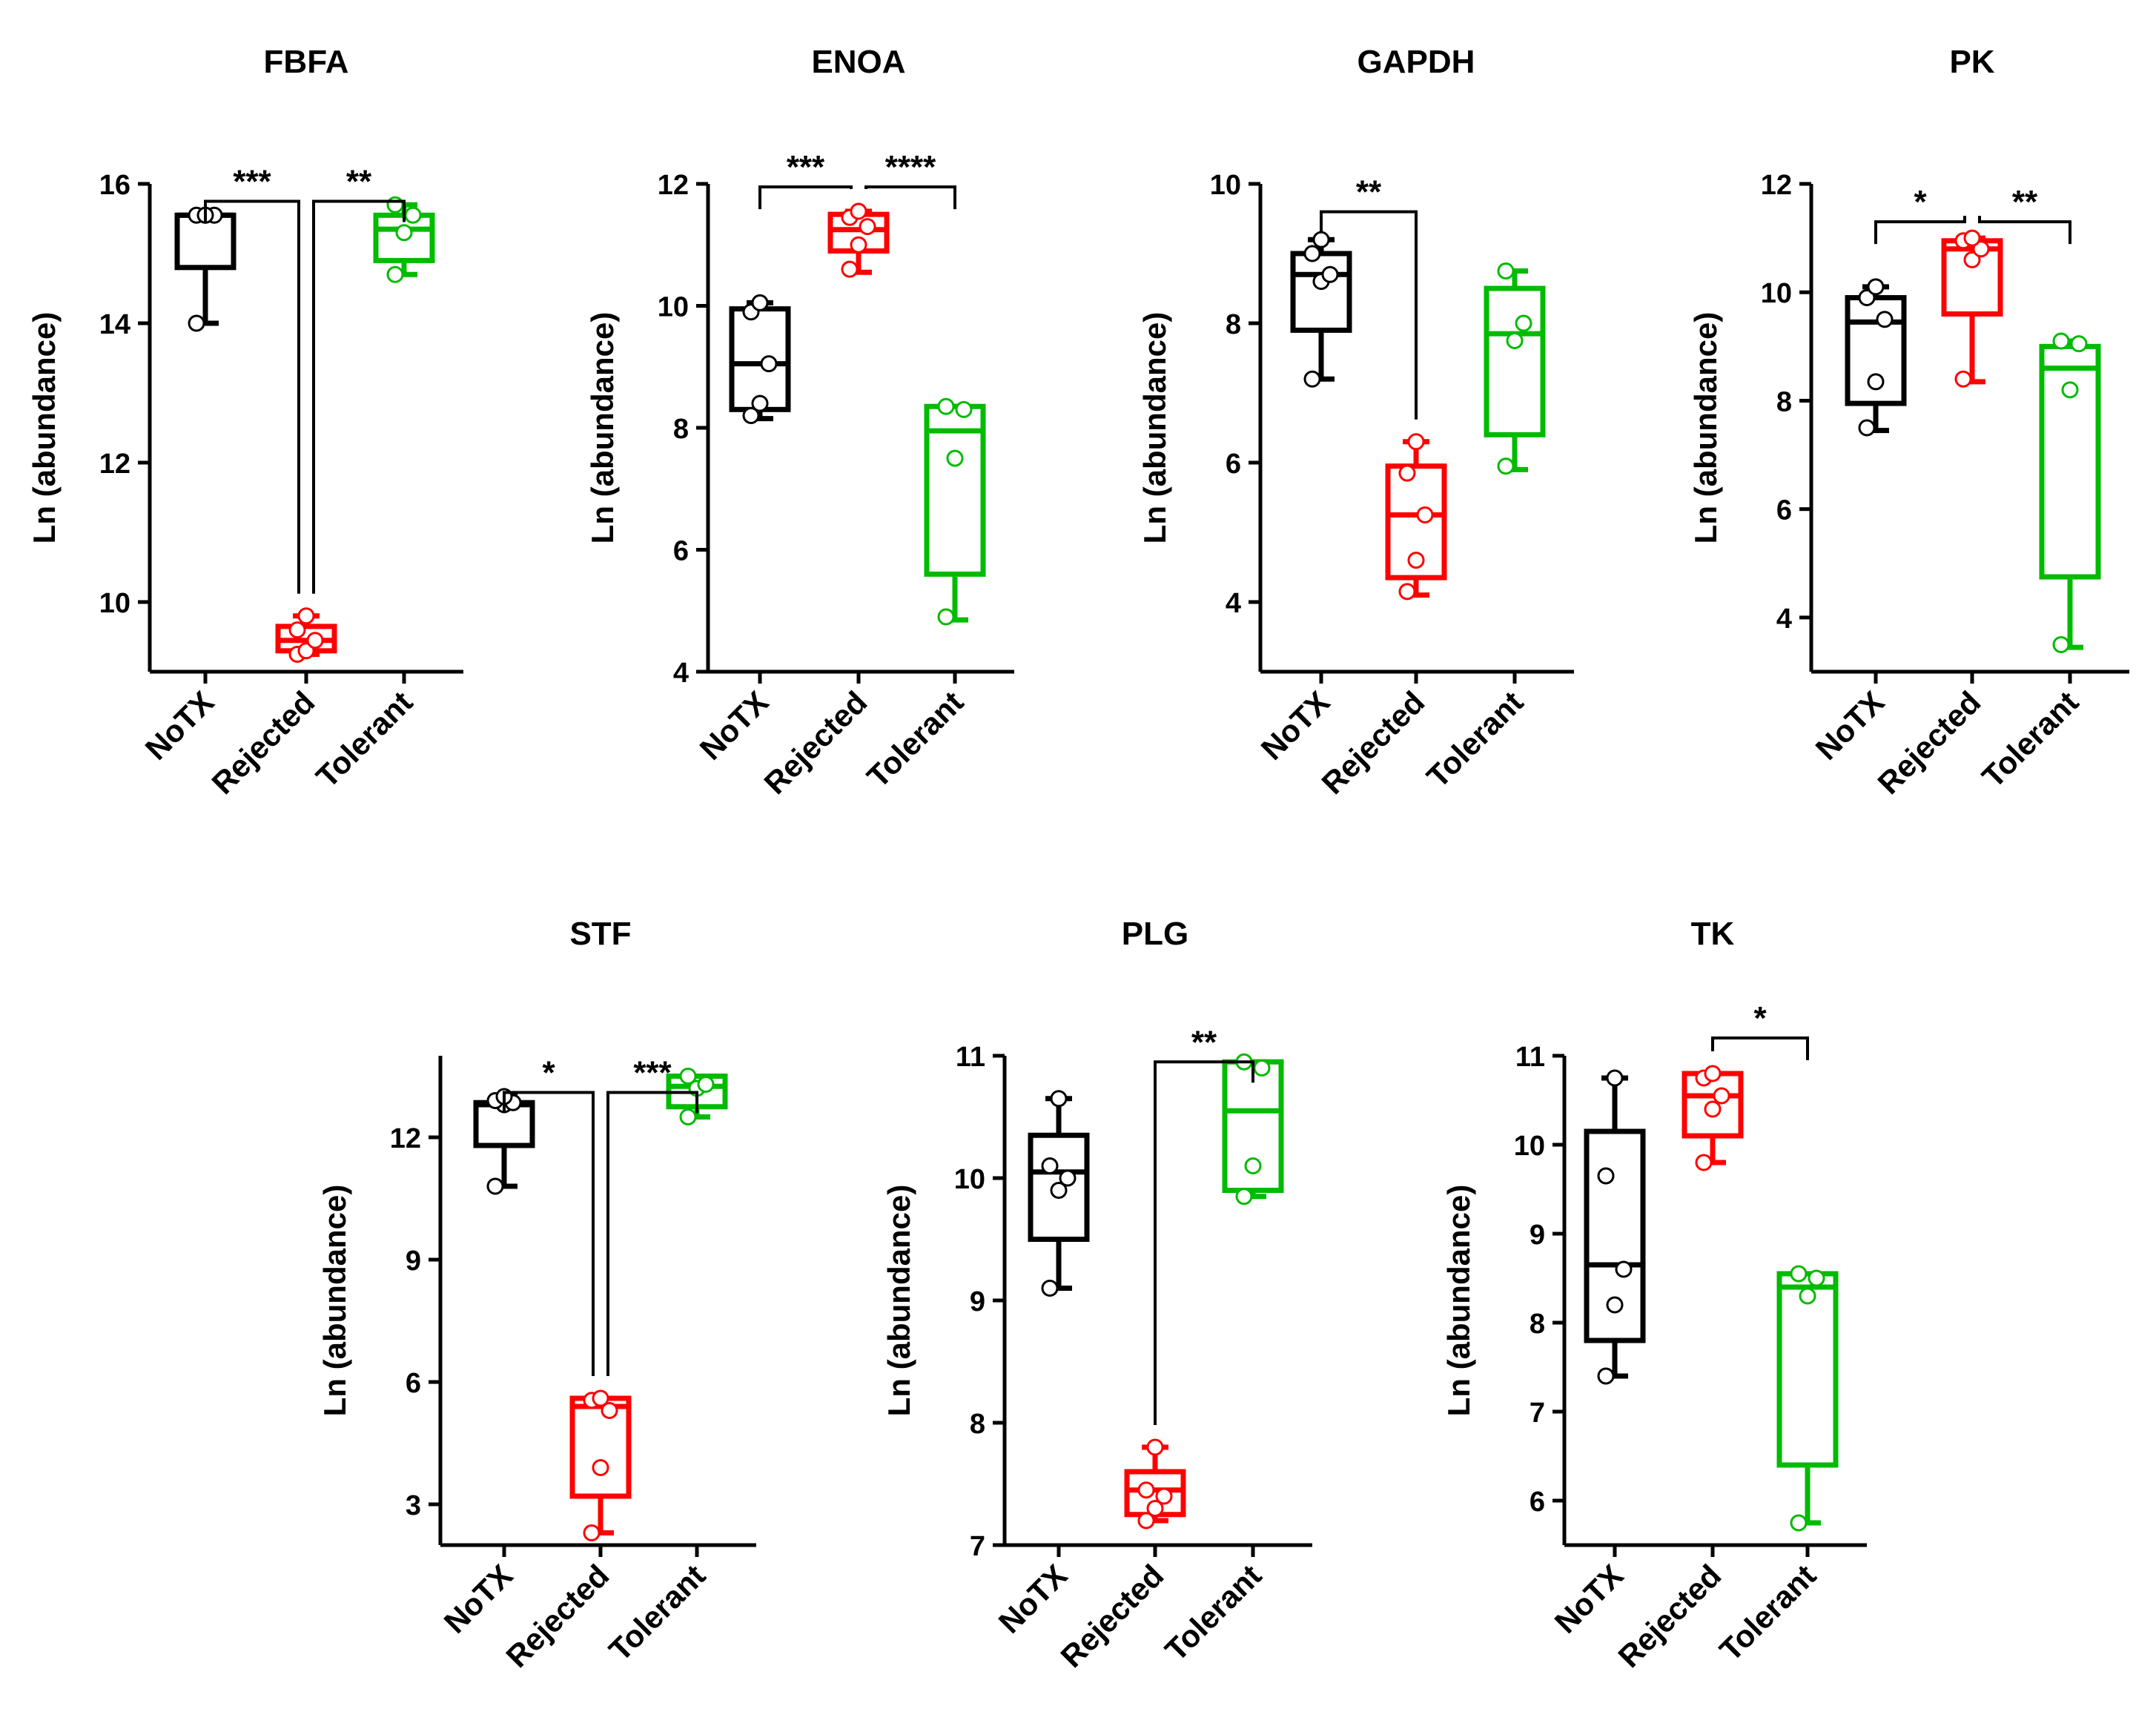 The image size is (2156, 1726). I want to click on significance-label: *, so click(549, 1073).